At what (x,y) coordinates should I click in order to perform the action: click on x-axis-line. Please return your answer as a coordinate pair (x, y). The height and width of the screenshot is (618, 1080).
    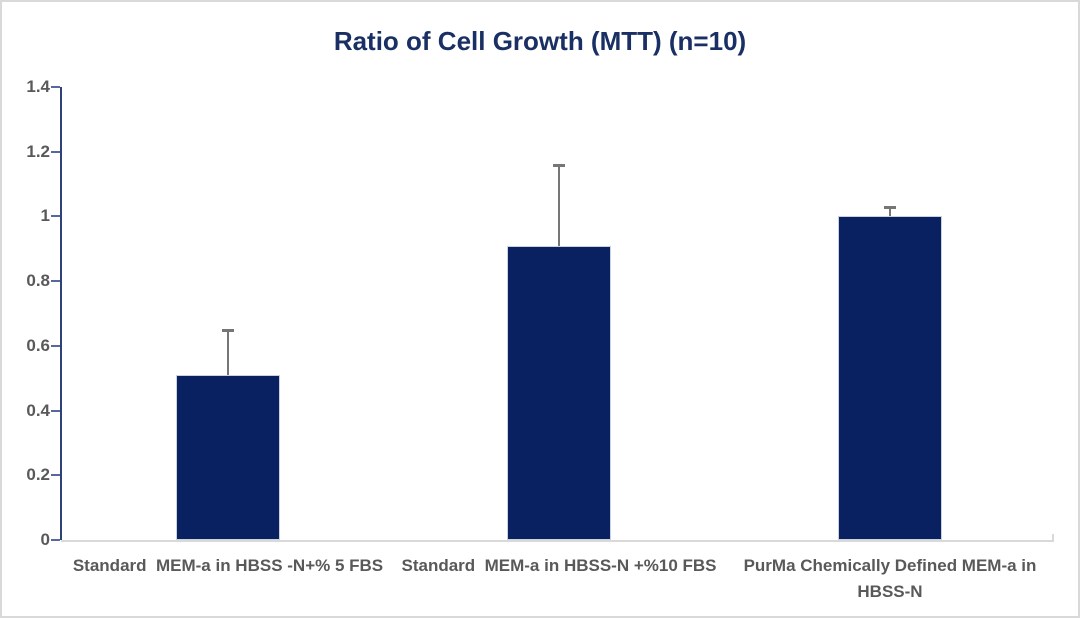
    Looking at the image, I should click on (557, 541).